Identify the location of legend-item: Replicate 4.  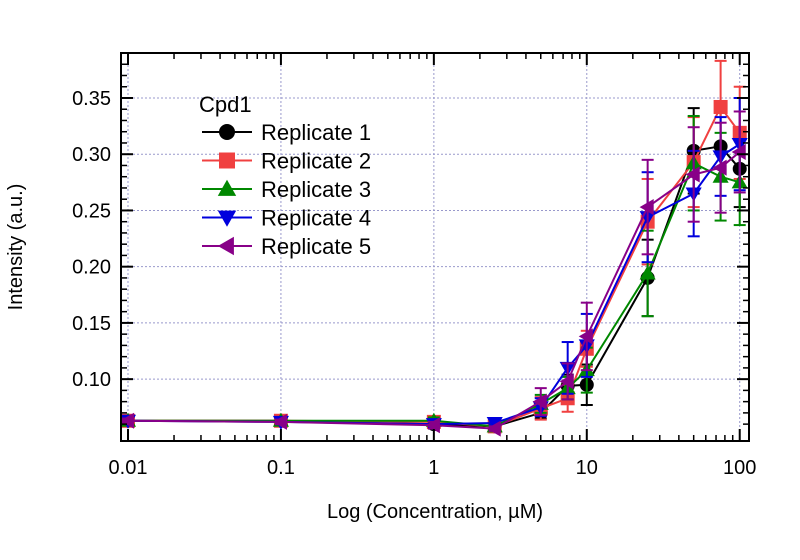
(286, 218).